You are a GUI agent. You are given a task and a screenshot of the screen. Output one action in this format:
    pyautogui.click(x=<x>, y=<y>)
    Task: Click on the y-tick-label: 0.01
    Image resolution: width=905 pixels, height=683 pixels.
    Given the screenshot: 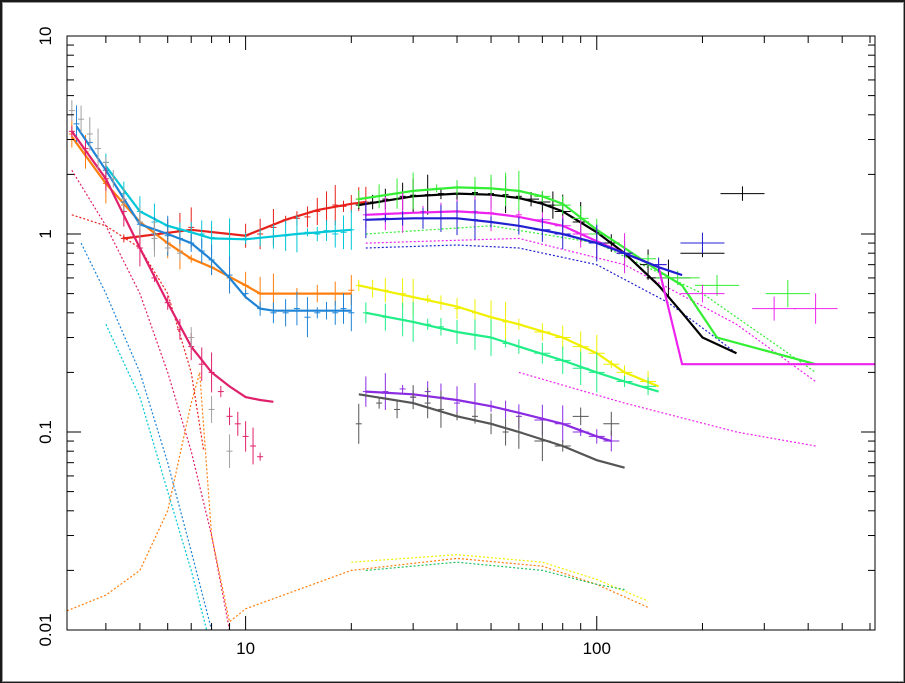 What is the action you would take?
    pyautogui.click(x=45, y=629)
    